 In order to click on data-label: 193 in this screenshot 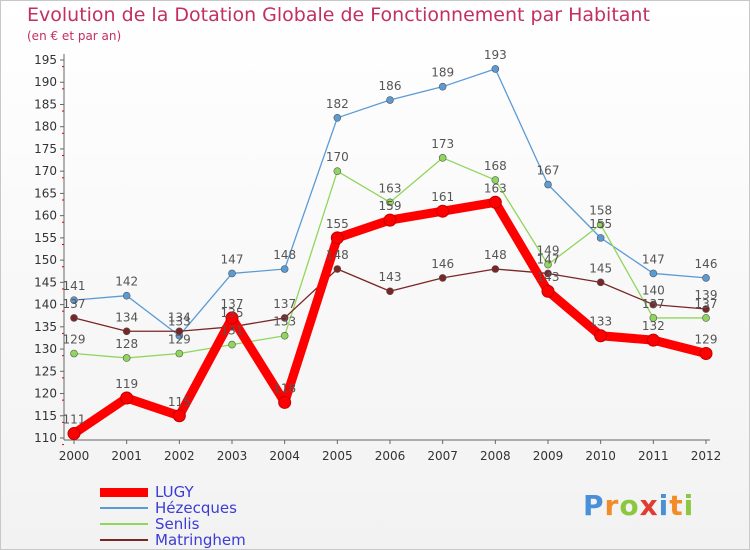, I will do `click(495, 55)`.